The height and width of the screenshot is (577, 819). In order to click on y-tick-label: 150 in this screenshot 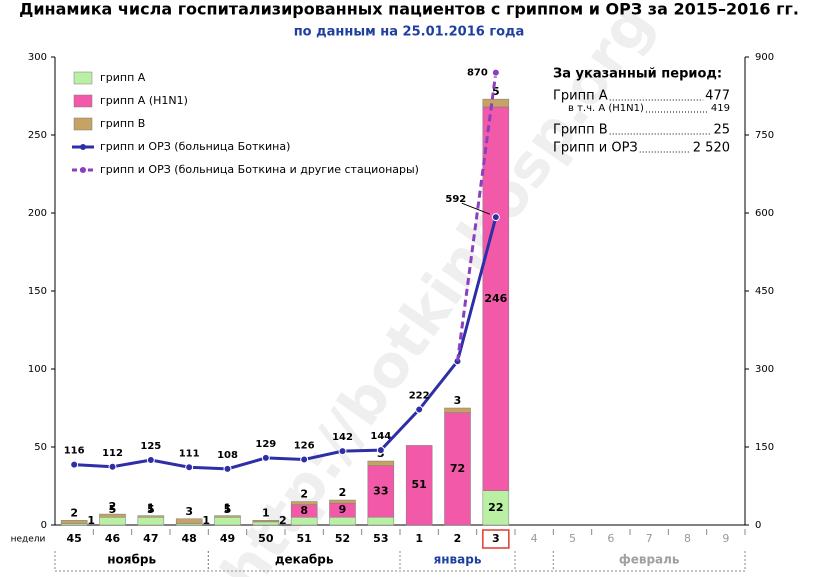, I will do `click(37, 291)`.